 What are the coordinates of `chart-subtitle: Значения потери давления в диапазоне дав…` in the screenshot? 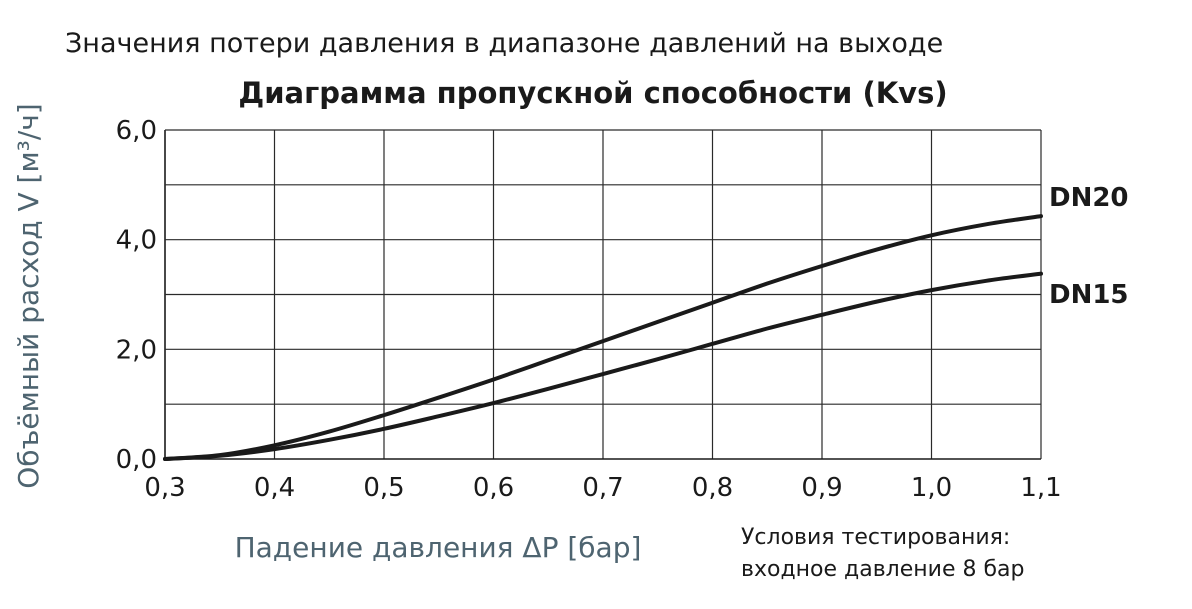 It's located at (504, 43).